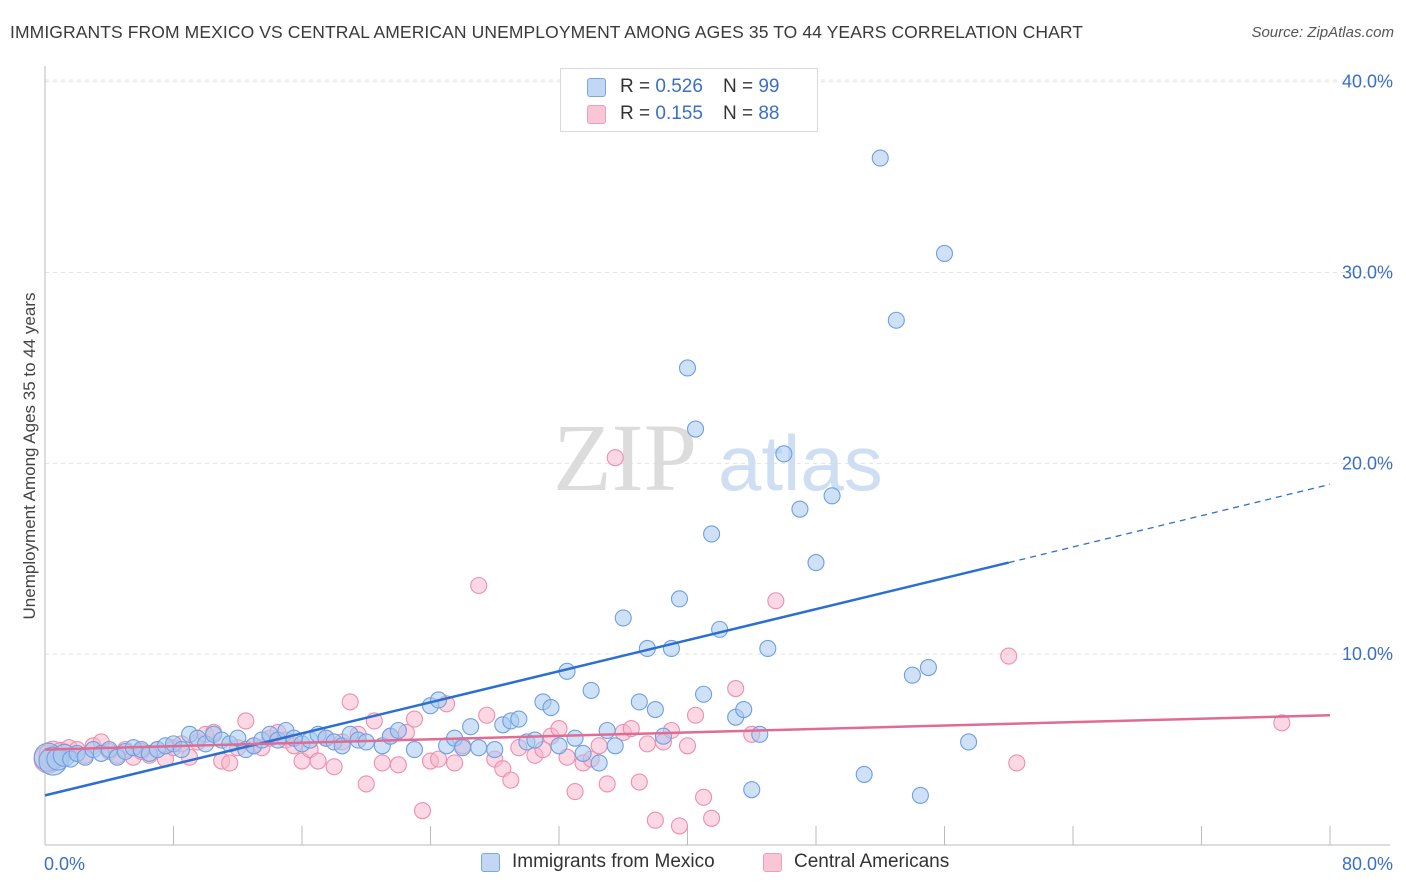  What do you see at coordinates (613, 861) in the screenshot?
I see `legend-label: Immigrants from Mexico` at bounding box center [613, 861].